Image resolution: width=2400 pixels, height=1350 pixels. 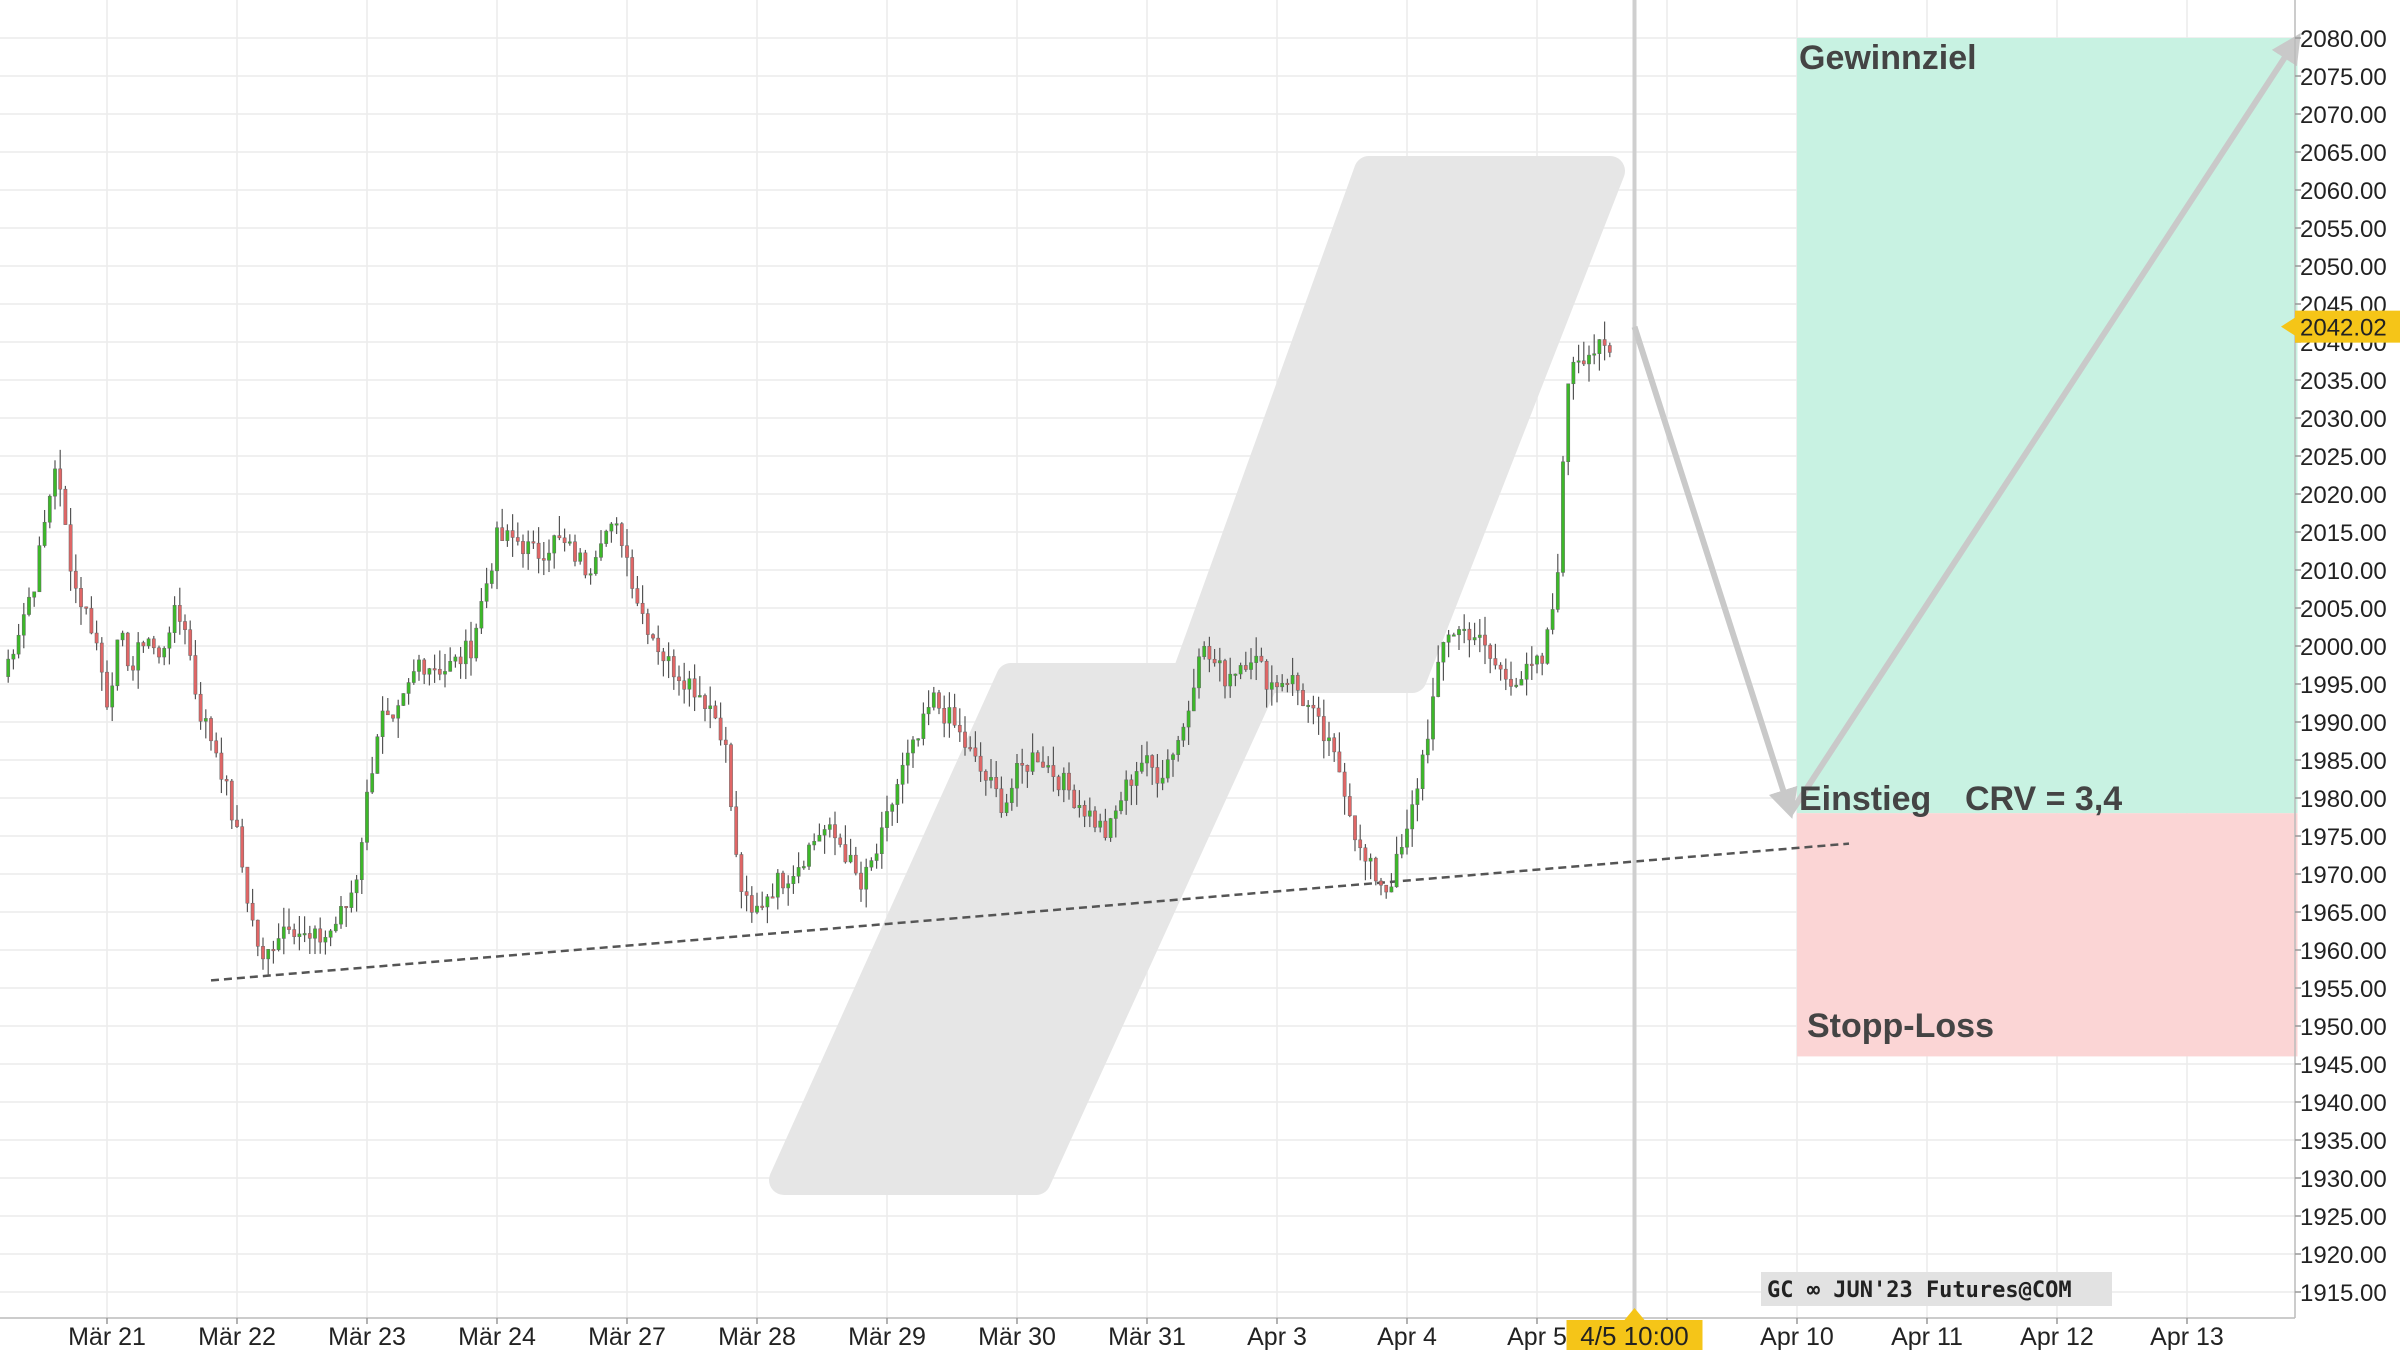 What do you see at coordinates (2343, 419) in the screenshot?
I see `y-tick-label: 2030.00` at bounding box center [2343, 419].